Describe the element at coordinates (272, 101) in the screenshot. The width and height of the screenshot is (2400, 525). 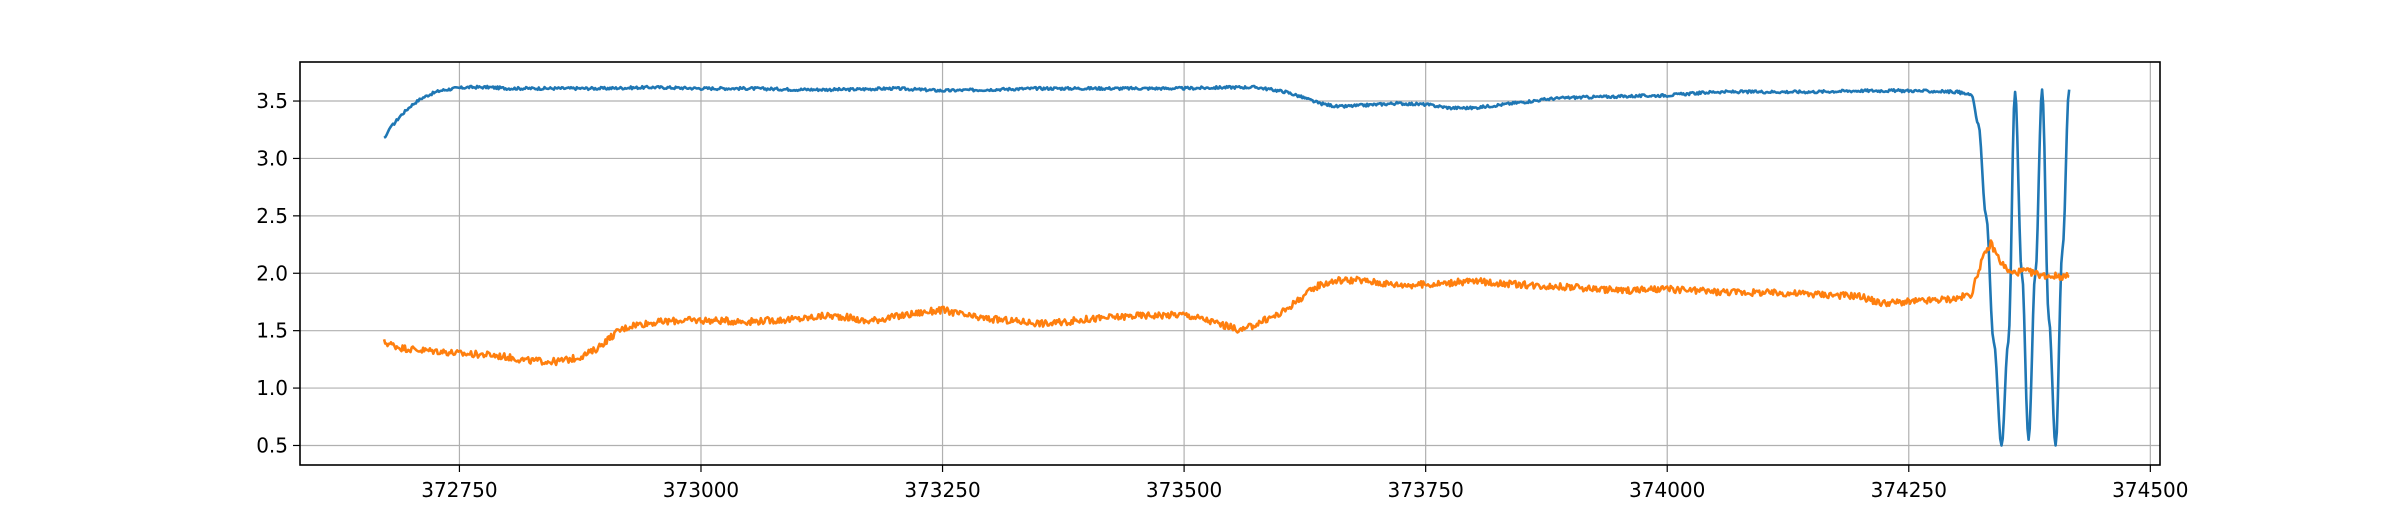
I see `y-tick-label: 3.5` at that location.